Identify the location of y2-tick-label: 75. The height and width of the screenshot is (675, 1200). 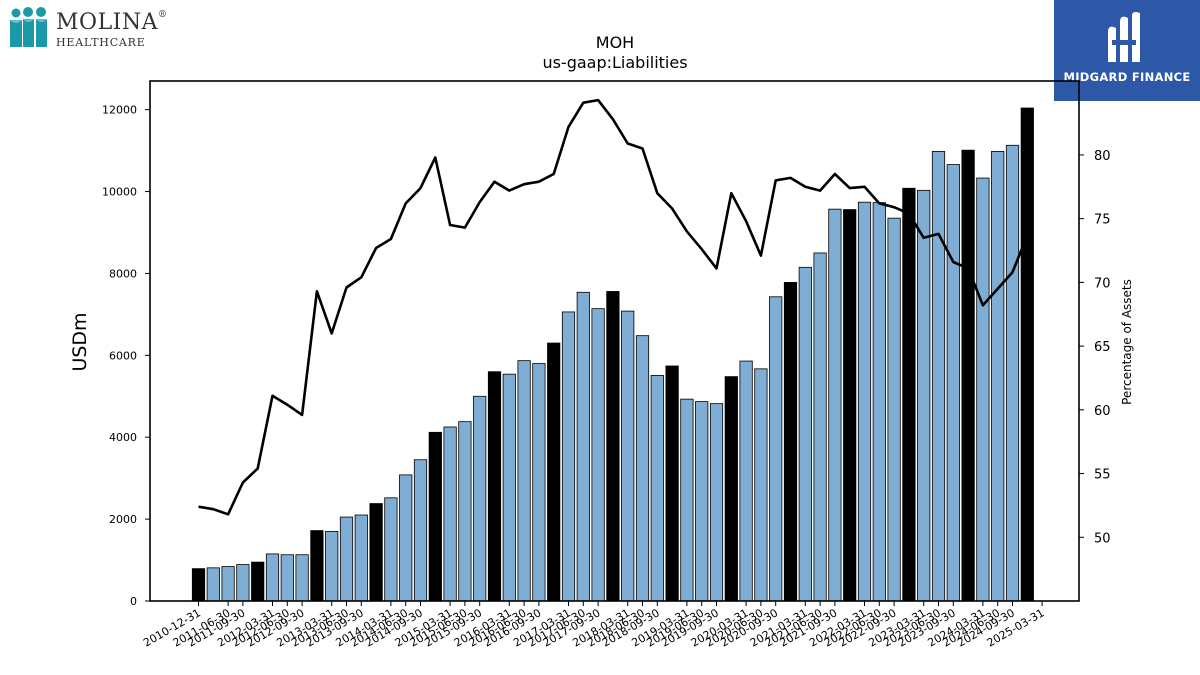
(1102, 220).